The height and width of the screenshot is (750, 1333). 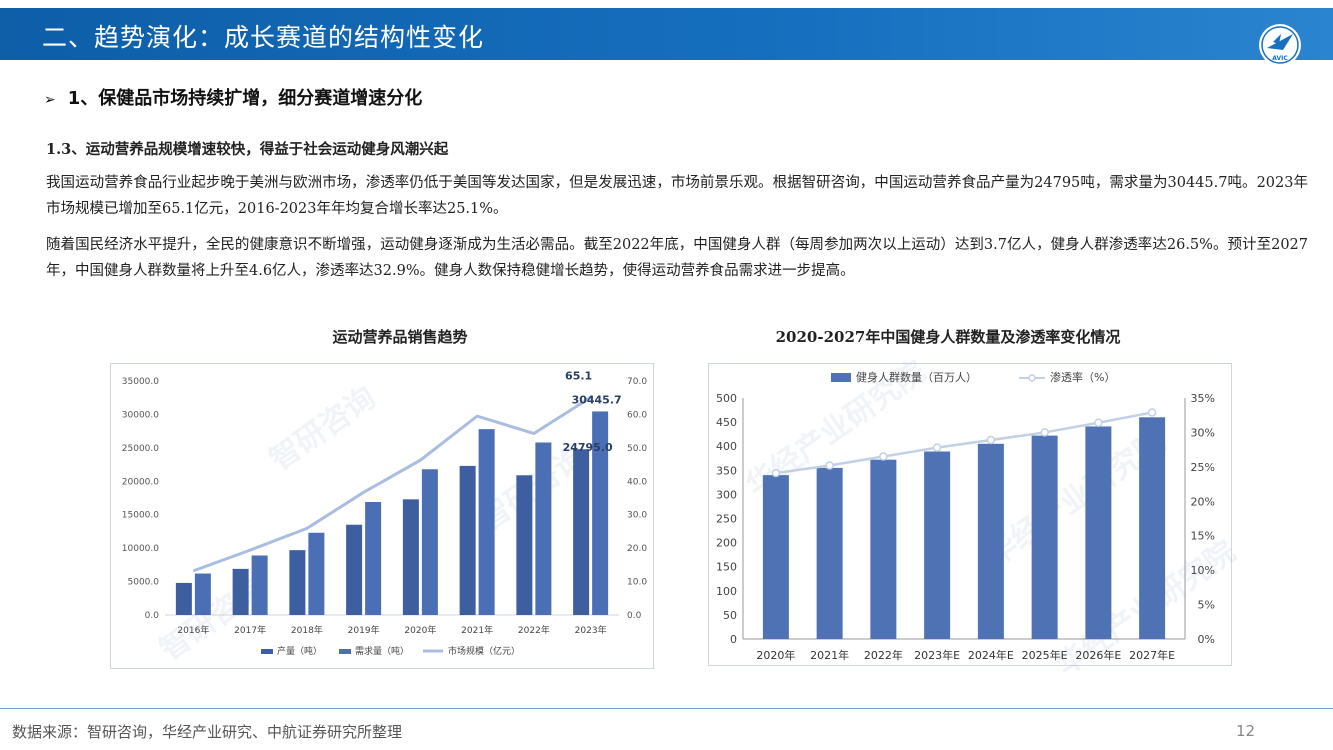 What do you see at coordinates (637, 516) in the screenshot?
I see `y2-tick-label: 30.0` at bounding box center [637, 516].